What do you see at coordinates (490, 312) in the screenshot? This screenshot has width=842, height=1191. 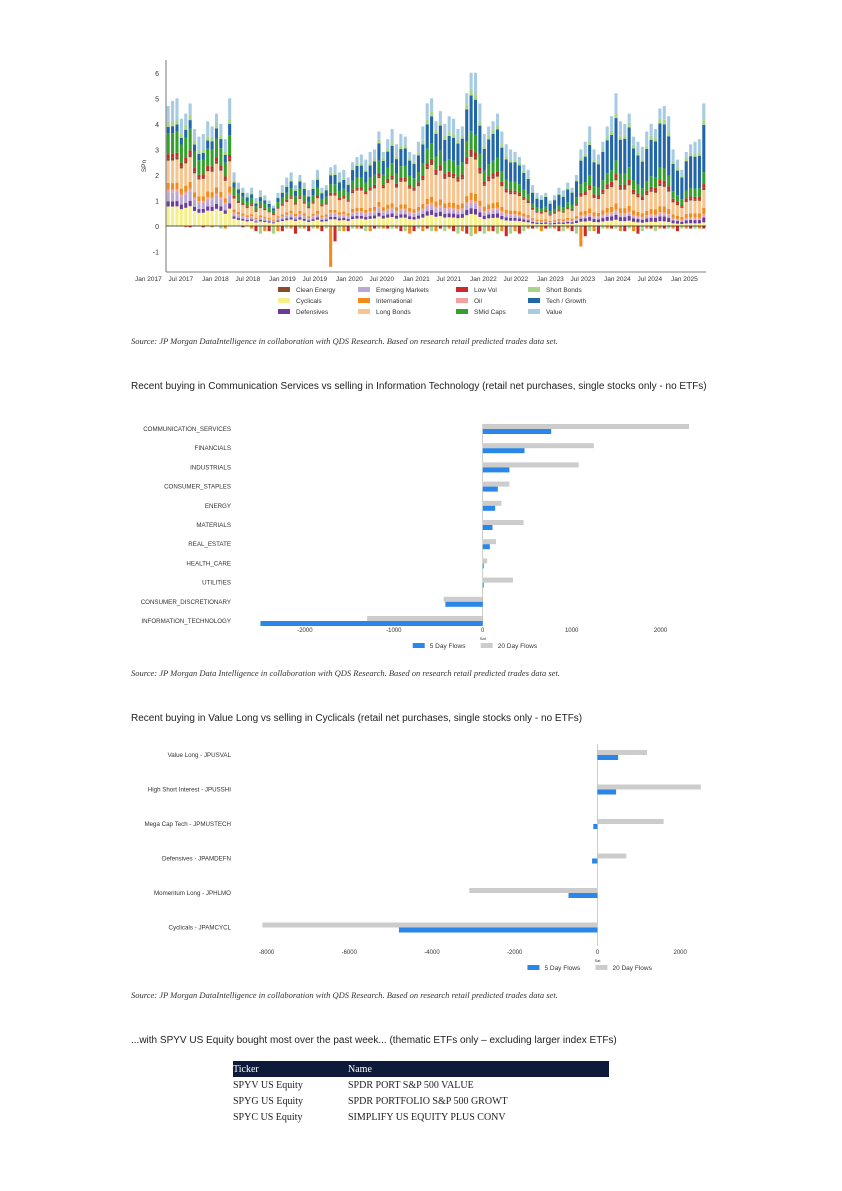 I see `legend-label: SMid Caps` at bounding box center [490, 312].